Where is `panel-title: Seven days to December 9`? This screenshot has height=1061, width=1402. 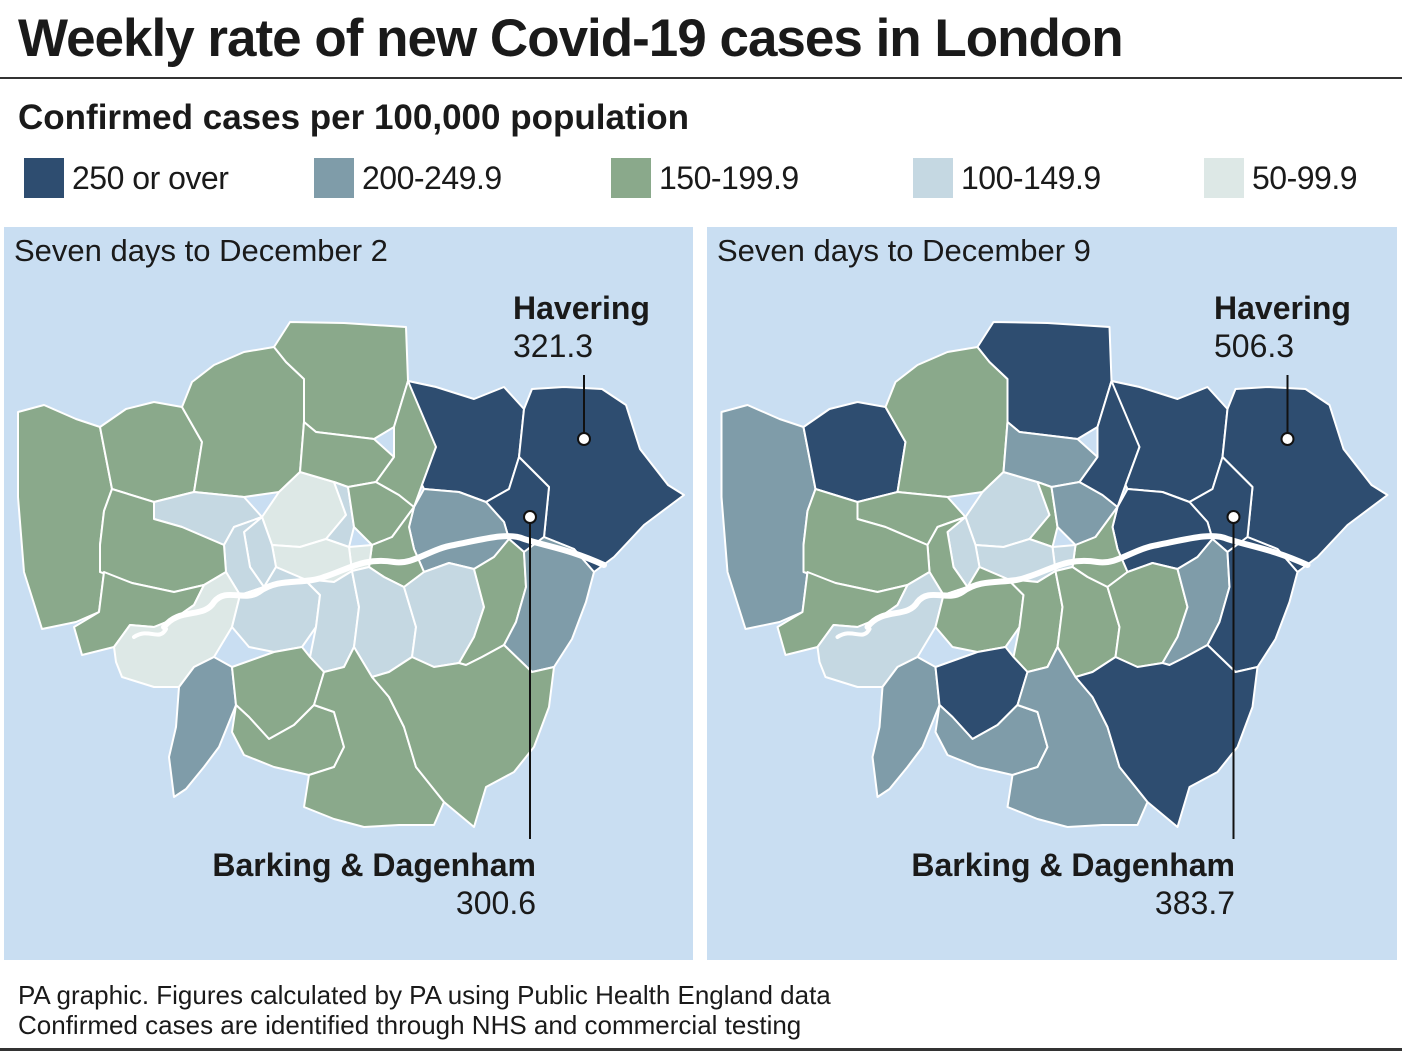
panel-title: Seven days to December 9 is located at coordinates (904, 250).